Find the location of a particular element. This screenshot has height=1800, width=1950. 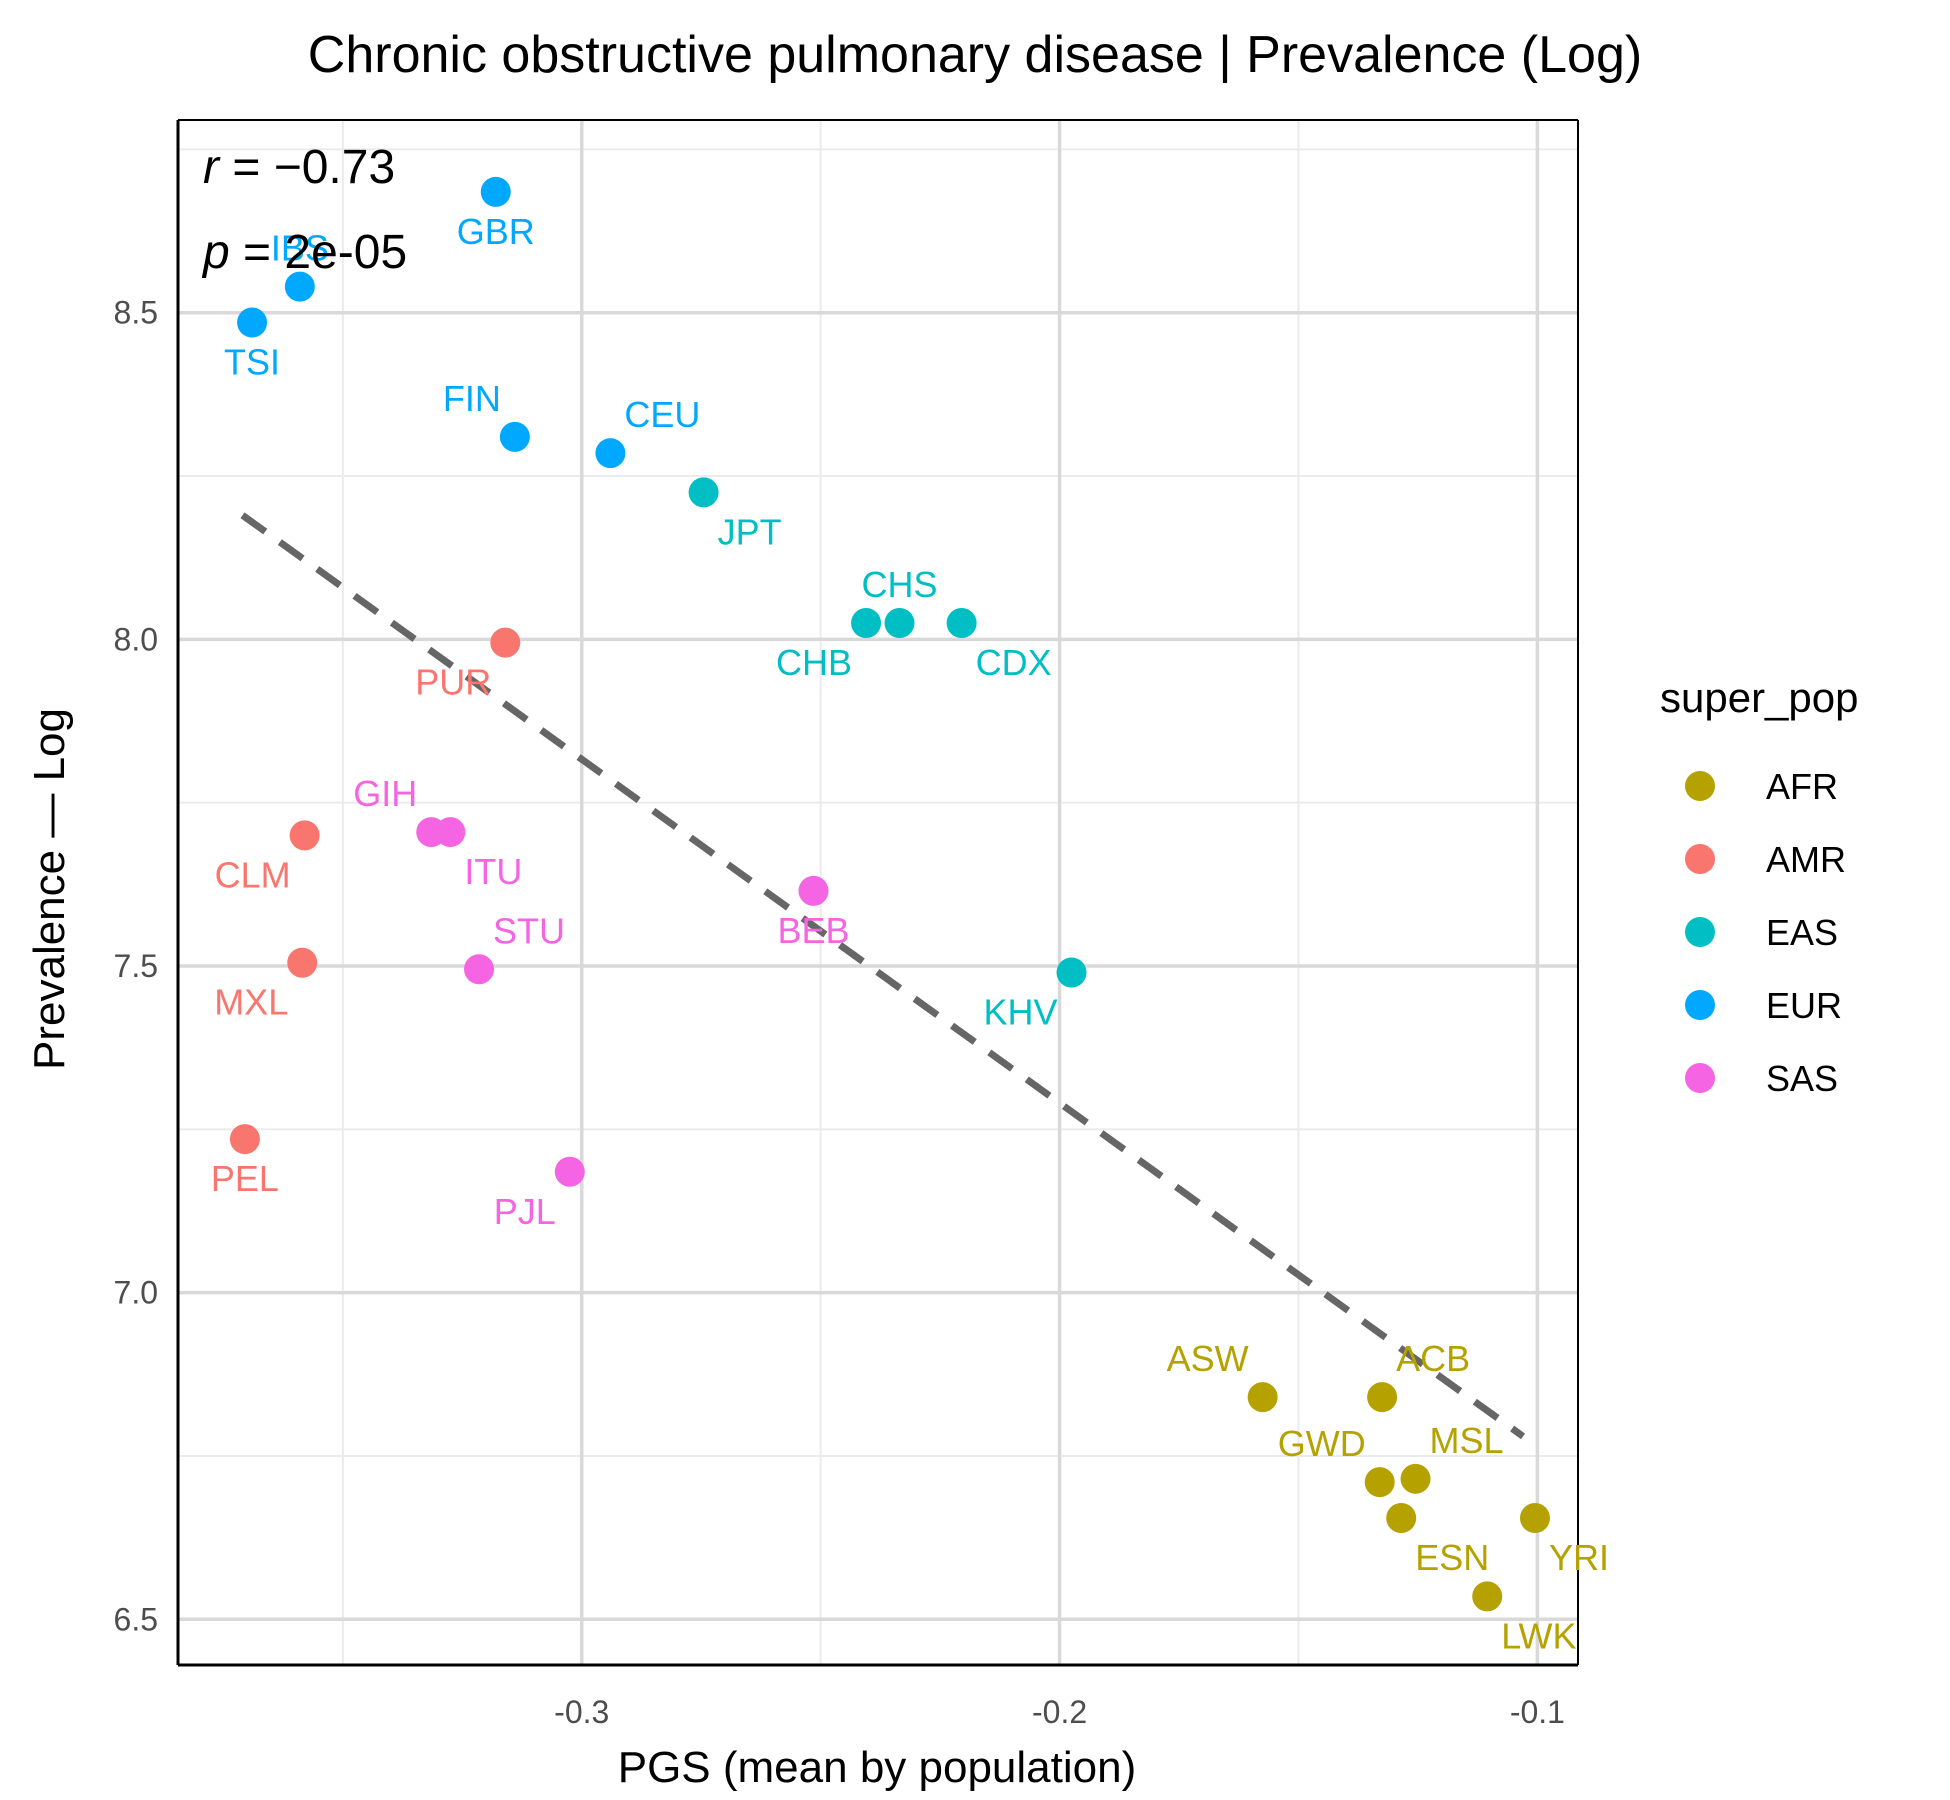

legend-label-eur: EUR is located at coordinates (1804, 1005).